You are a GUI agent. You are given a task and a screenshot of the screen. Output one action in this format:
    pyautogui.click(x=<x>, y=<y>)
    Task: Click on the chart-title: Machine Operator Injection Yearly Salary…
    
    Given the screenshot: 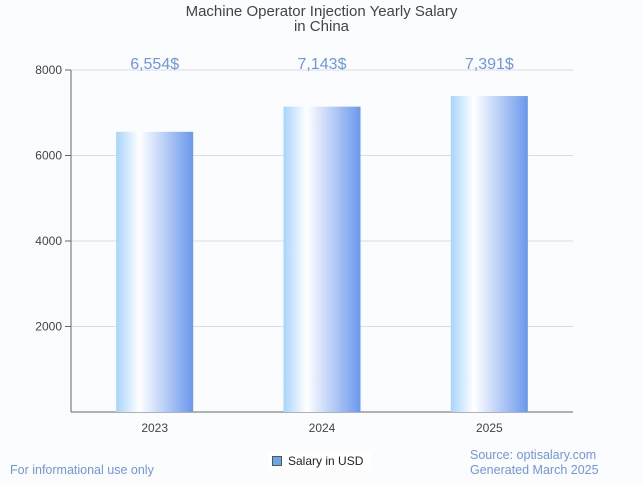 What is the action you would take?
    pyautogui.click(x=321, y=19)
    